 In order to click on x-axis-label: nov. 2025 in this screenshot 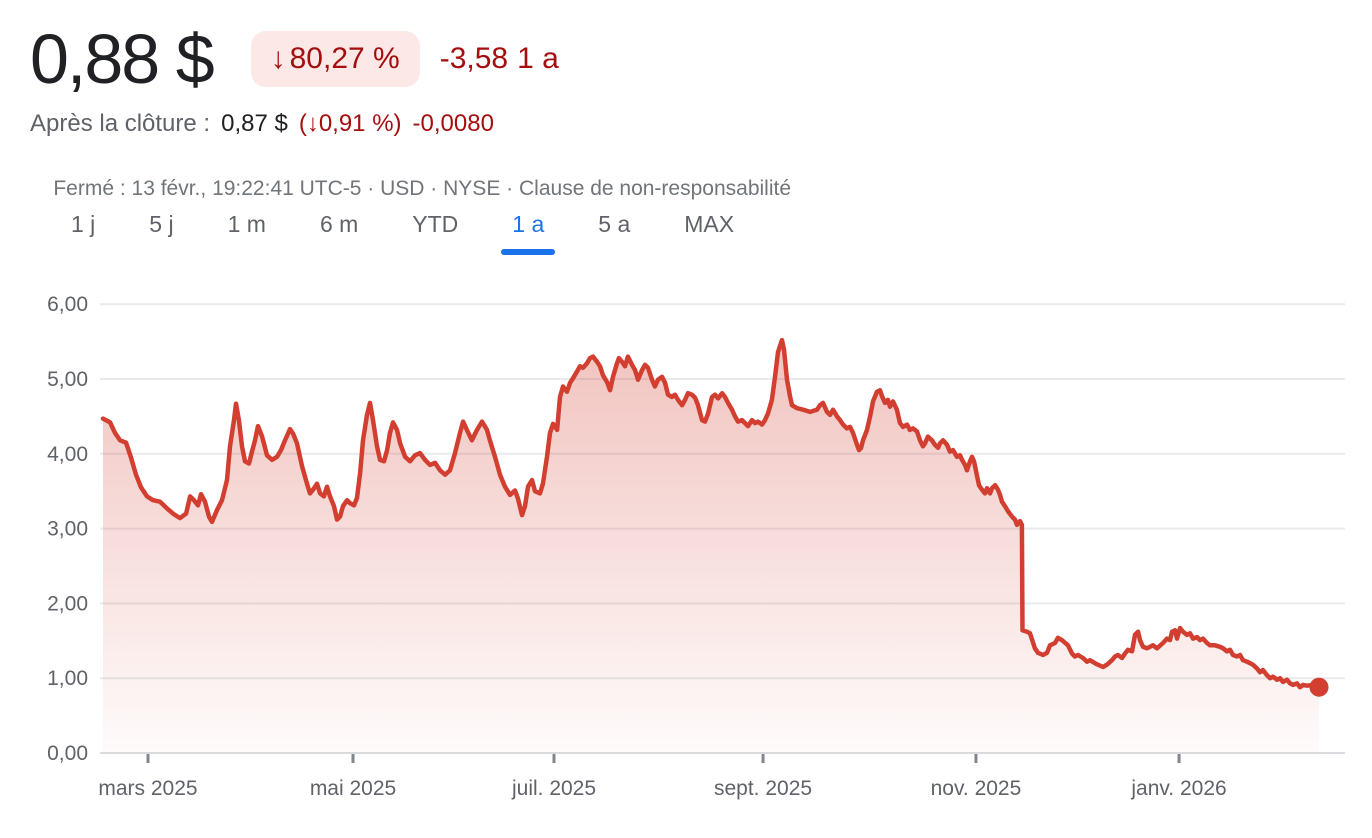, I will do `click(976, 788)`.